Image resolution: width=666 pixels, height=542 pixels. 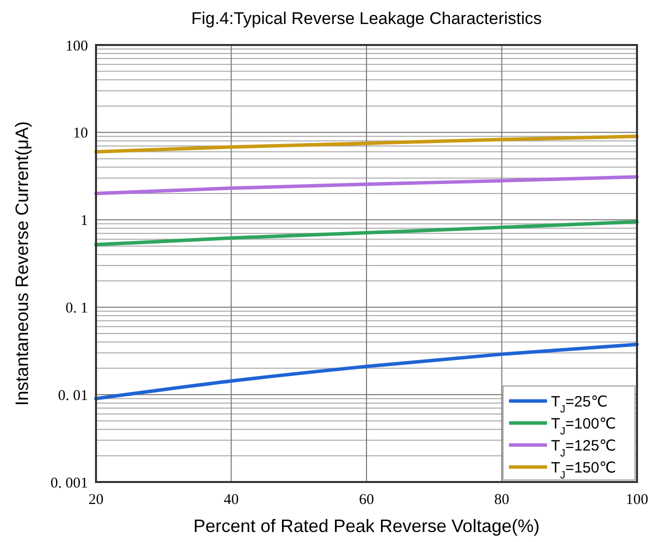 What do you see at coordinates (77, 46) in the screenshot?
I see `y-tick-label: 100` at bounding box center [77, 46].